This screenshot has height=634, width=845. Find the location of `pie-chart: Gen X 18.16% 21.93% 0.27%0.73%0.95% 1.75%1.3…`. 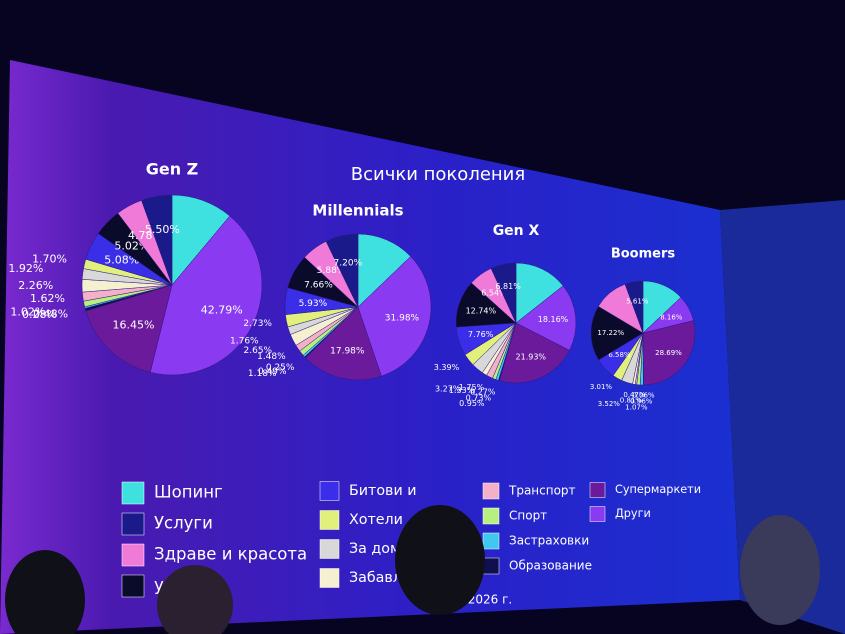

pie-chart: Gen X 18.16% 21.93% 0.27%0.73%0.95% 1.75%1.3… is located at coordinates (505, 315).